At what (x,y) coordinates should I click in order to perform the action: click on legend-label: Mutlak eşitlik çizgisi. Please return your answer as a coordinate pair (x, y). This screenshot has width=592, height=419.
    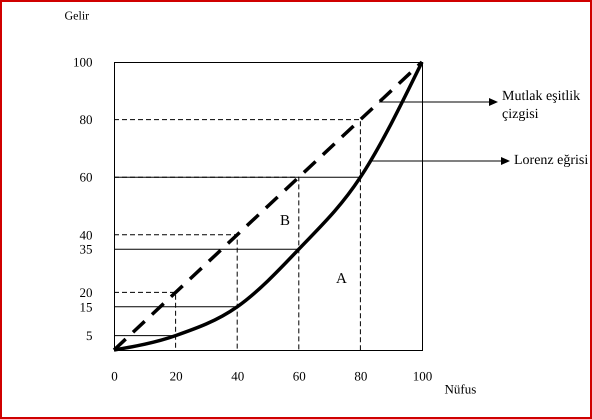
    Looking at the image, I should click on (542, 106).